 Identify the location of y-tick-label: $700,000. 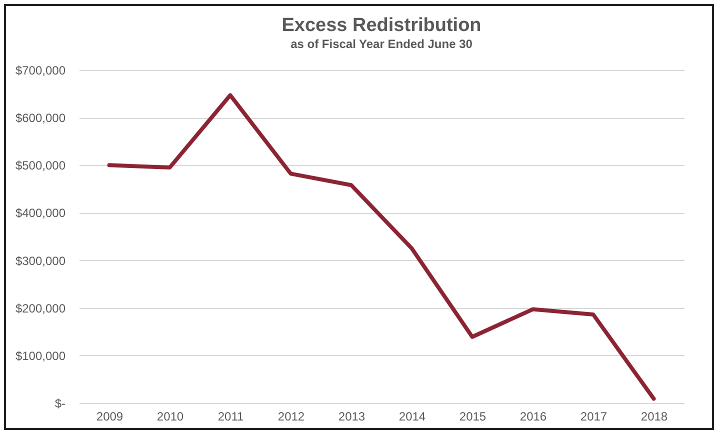
(40, 71).